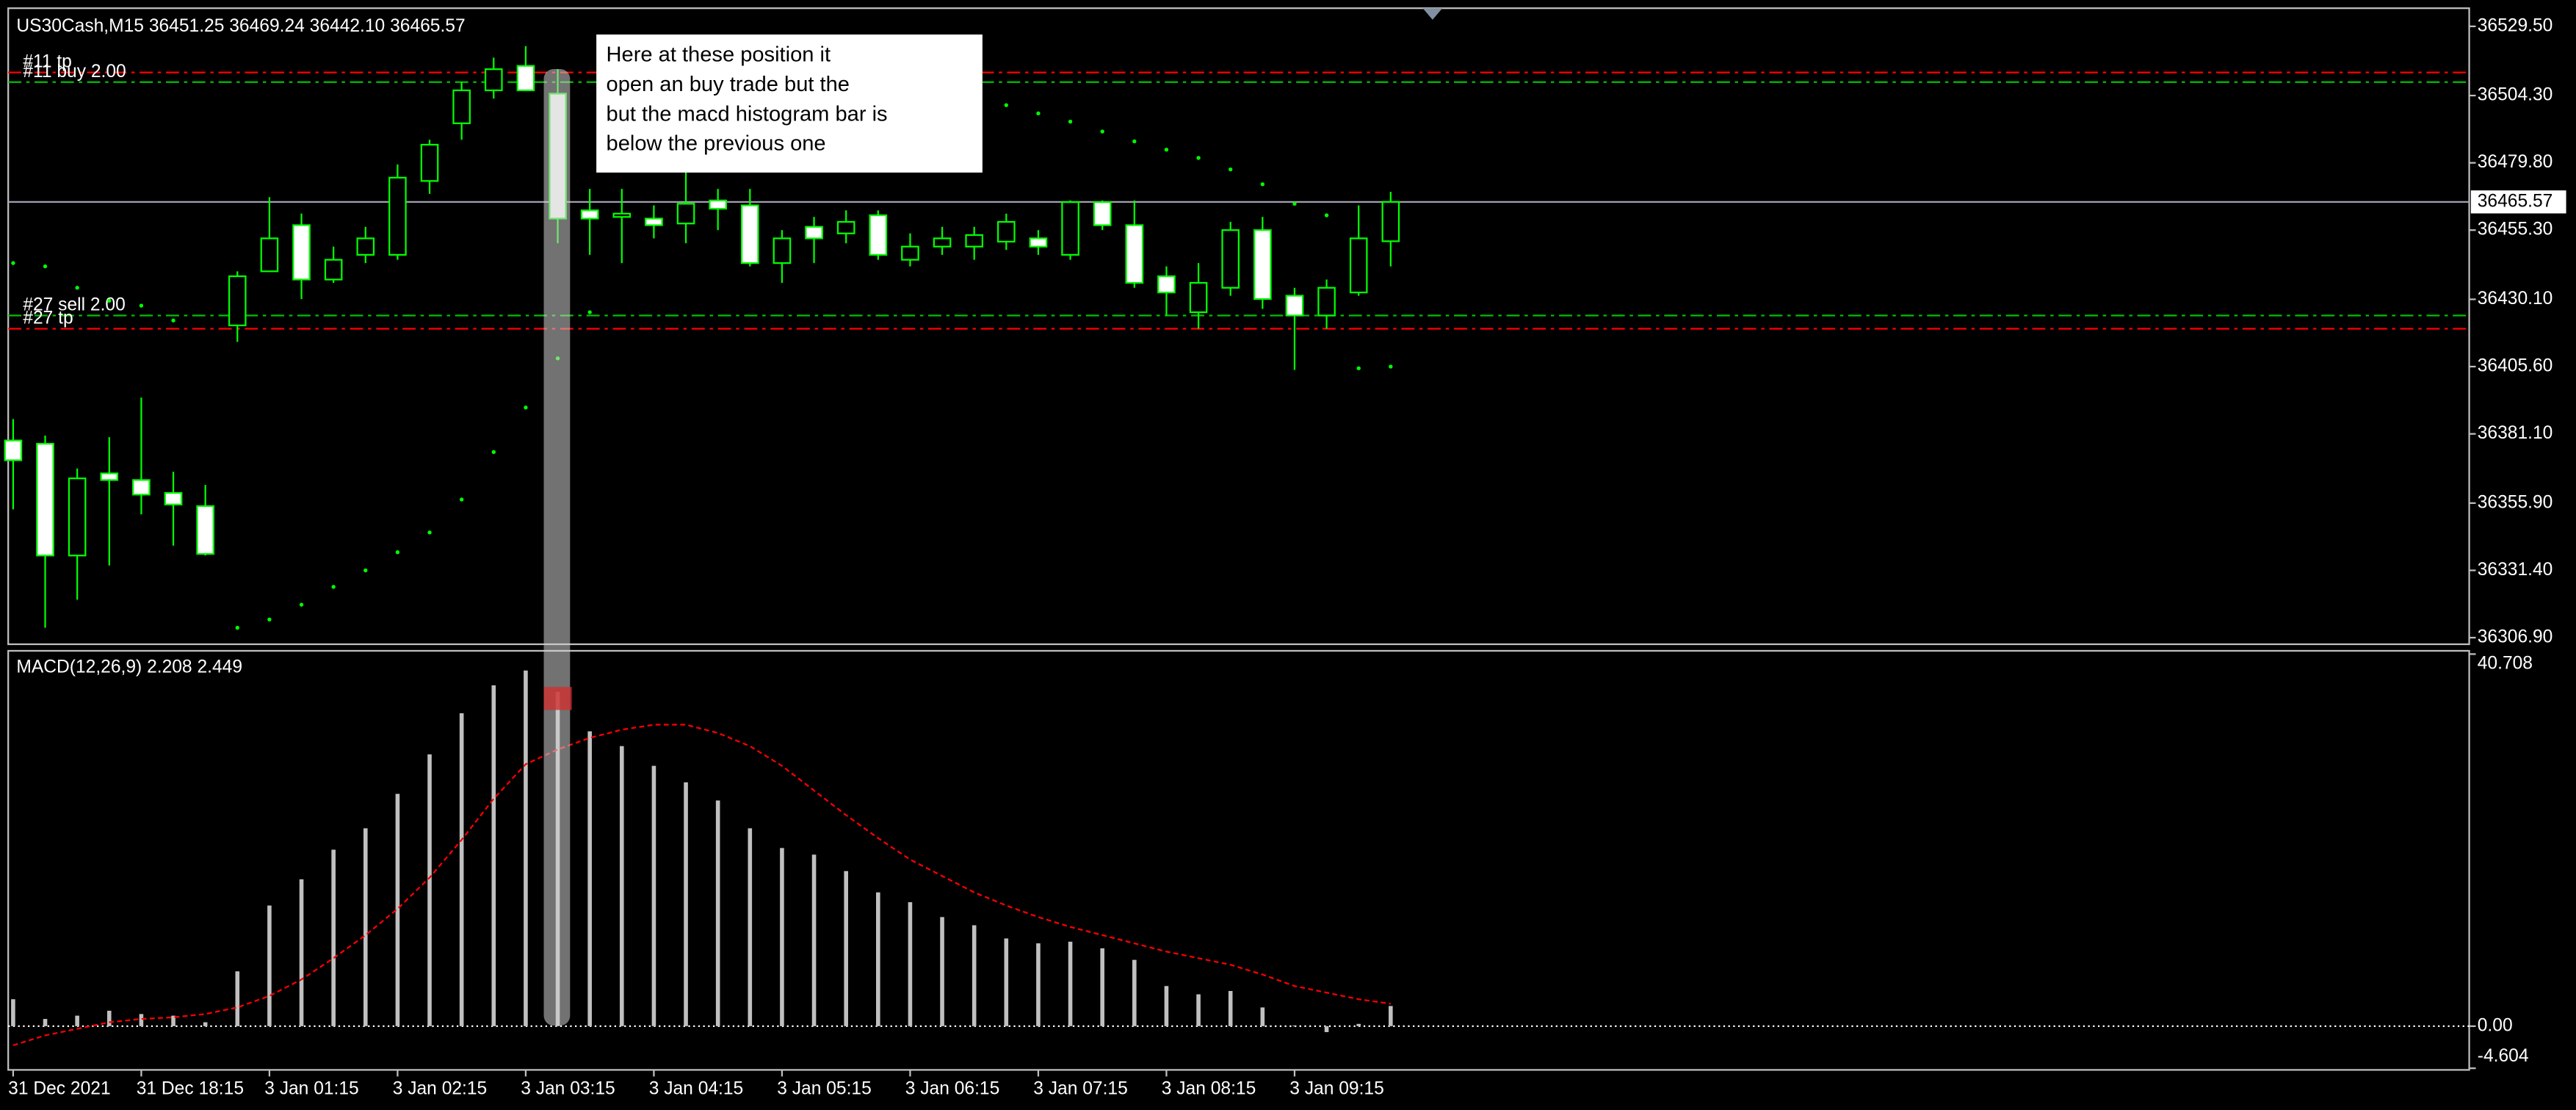 The height and width of the screenshot is (1110, 2576). Describe the element at coordinates (428, 25) in the screenshot. I see `header-value: 36465.57` at that location.